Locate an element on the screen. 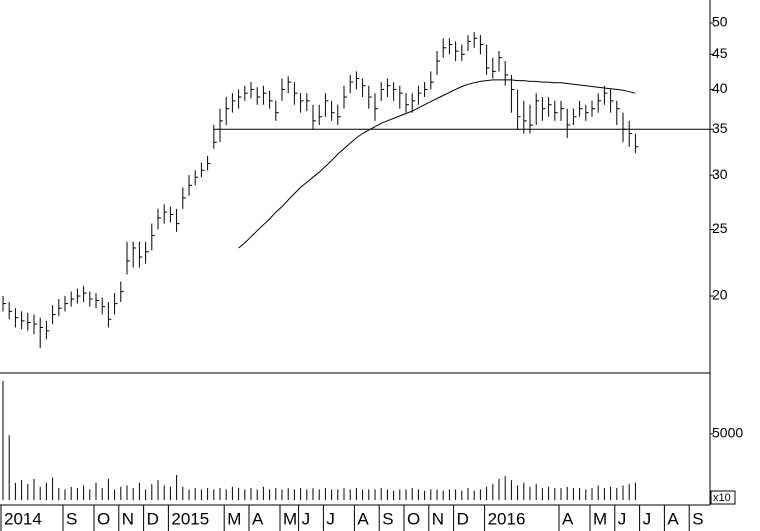 The height and width of the screenshot is (531, 760). x-tick-label: 2014 is located at coordinates (23, 518).